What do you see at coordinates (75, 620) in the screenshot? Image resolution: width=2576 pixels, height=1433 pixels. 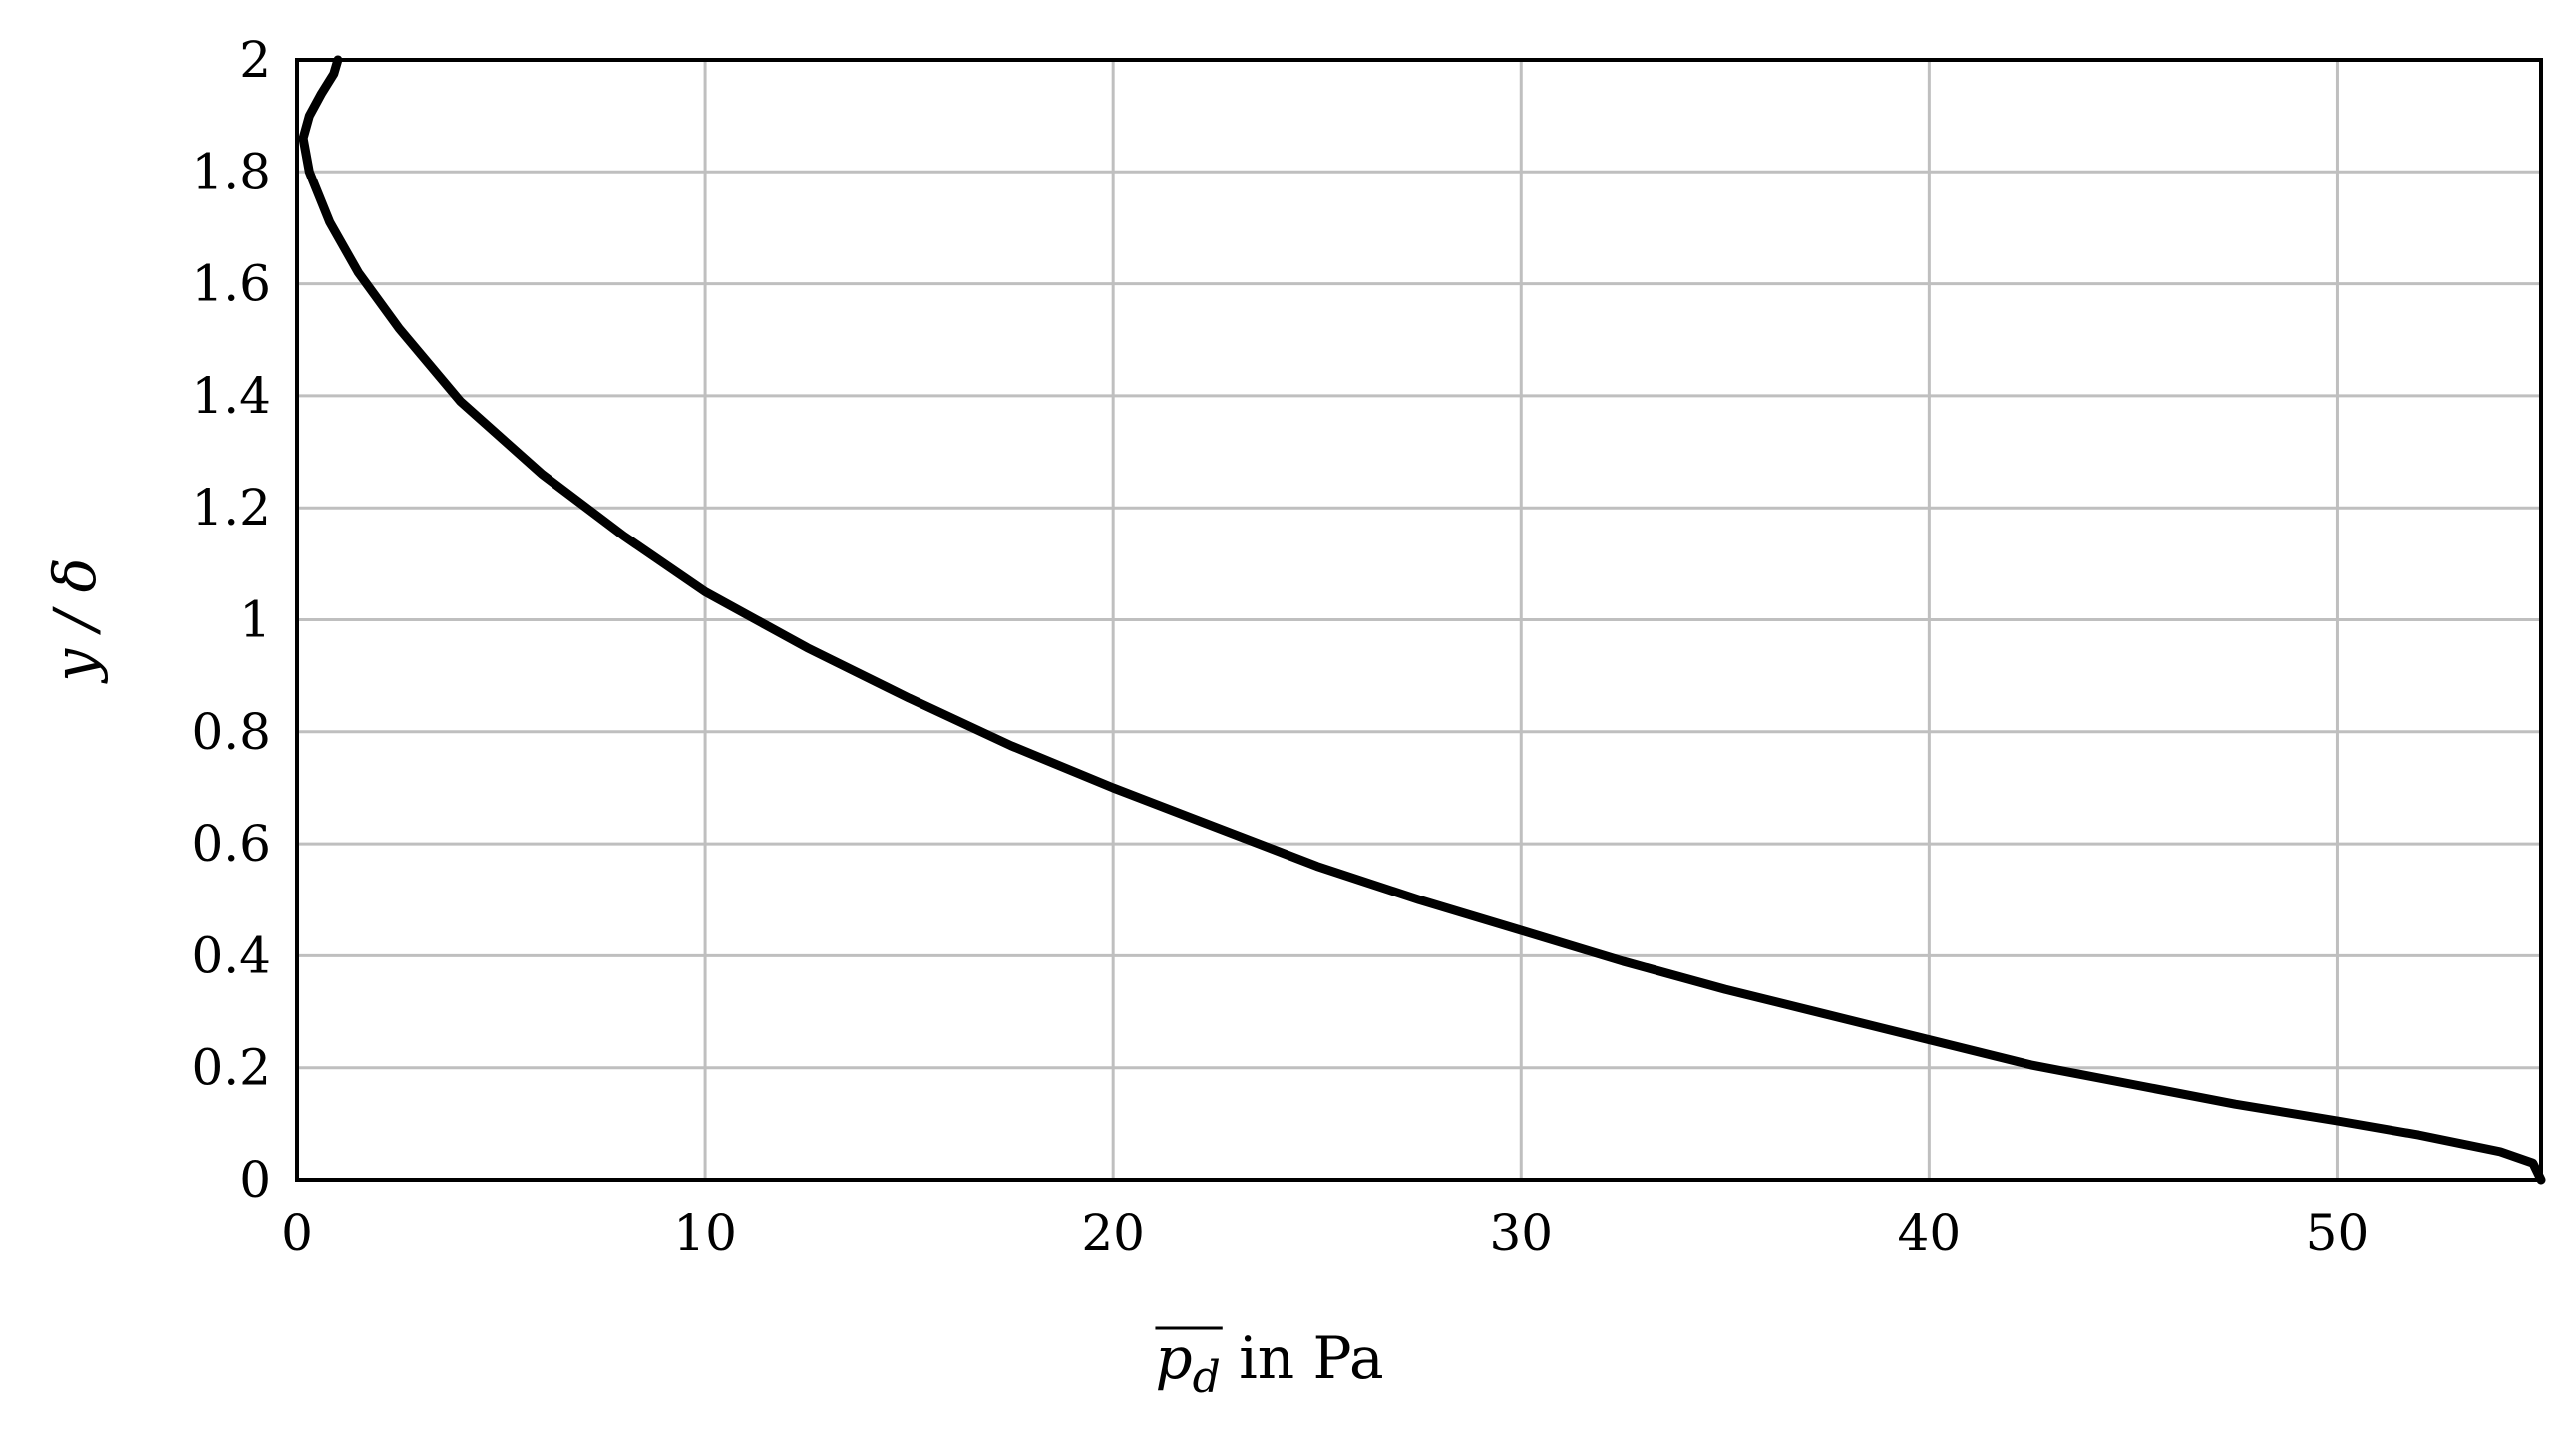 I see `y-axis-label: y / δ` at bounding box center [75, 620].